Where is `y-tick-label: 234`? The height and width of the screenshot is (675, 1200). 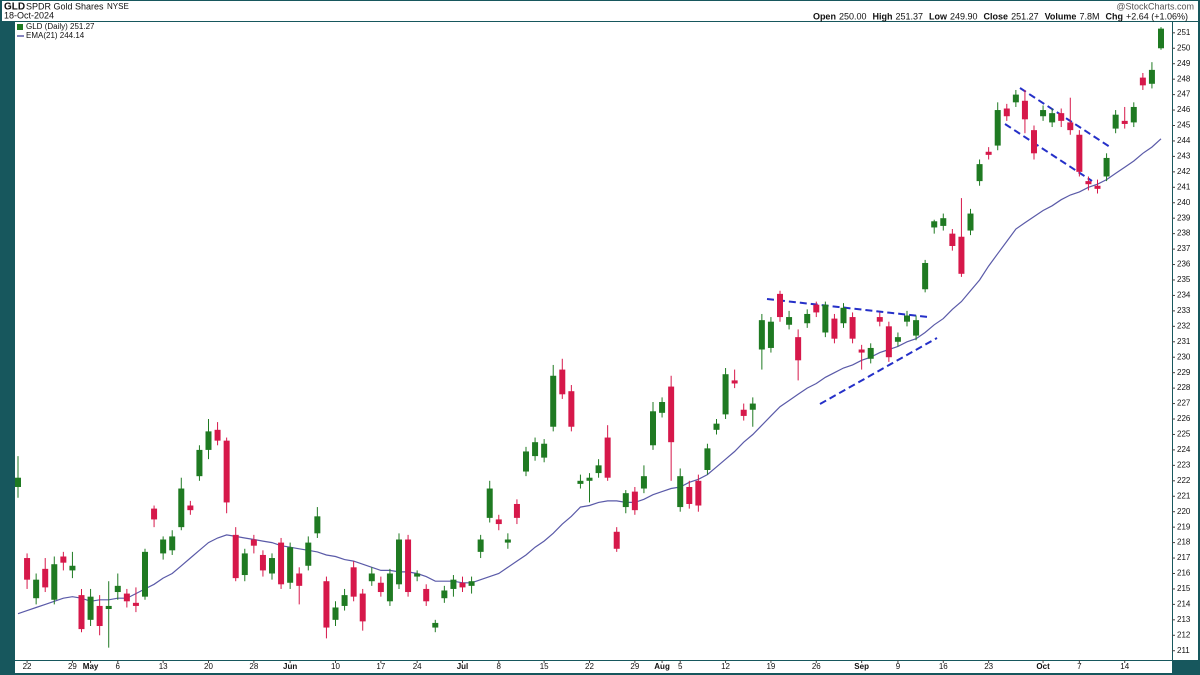
y-tick-label: 234 is located at coordinates (1184, 295).